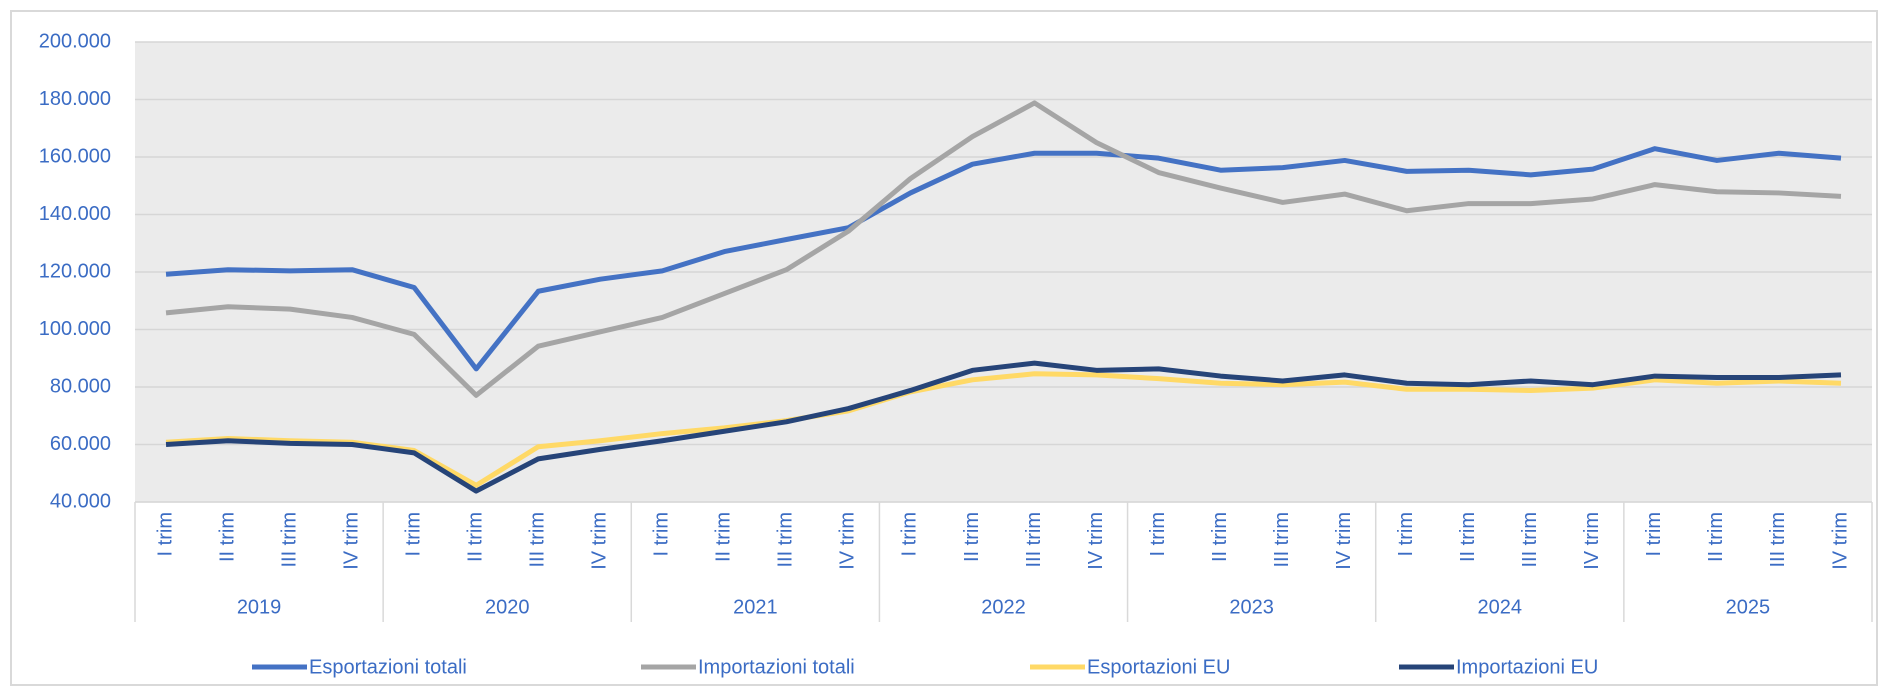 The image size is (1878, 686). What do you see at coordinates (259, 607) in the screenshot?
I see `year-label: 2019` at bounding box center [259, 607].